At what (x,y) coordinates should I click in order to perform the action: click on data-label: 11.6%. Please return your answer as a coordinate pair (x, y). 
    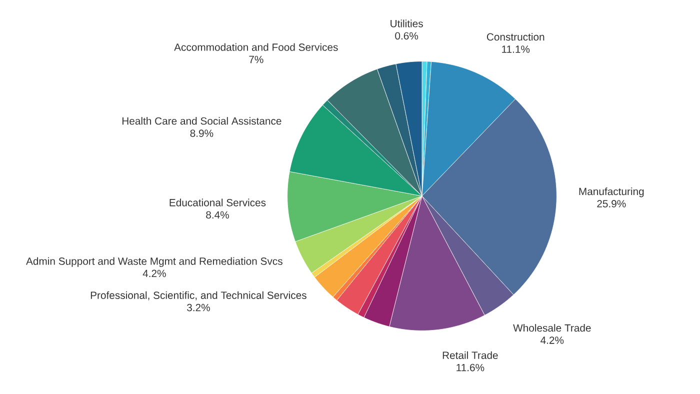
    Looking at the image, I should click on (470, 368).